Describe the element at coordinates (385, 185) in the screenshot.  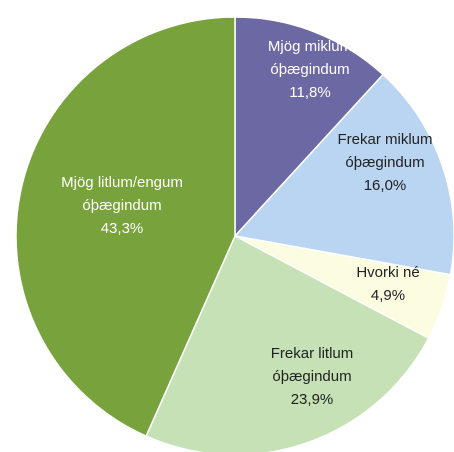
I see `slice-value-label: 16,0%` at that location.